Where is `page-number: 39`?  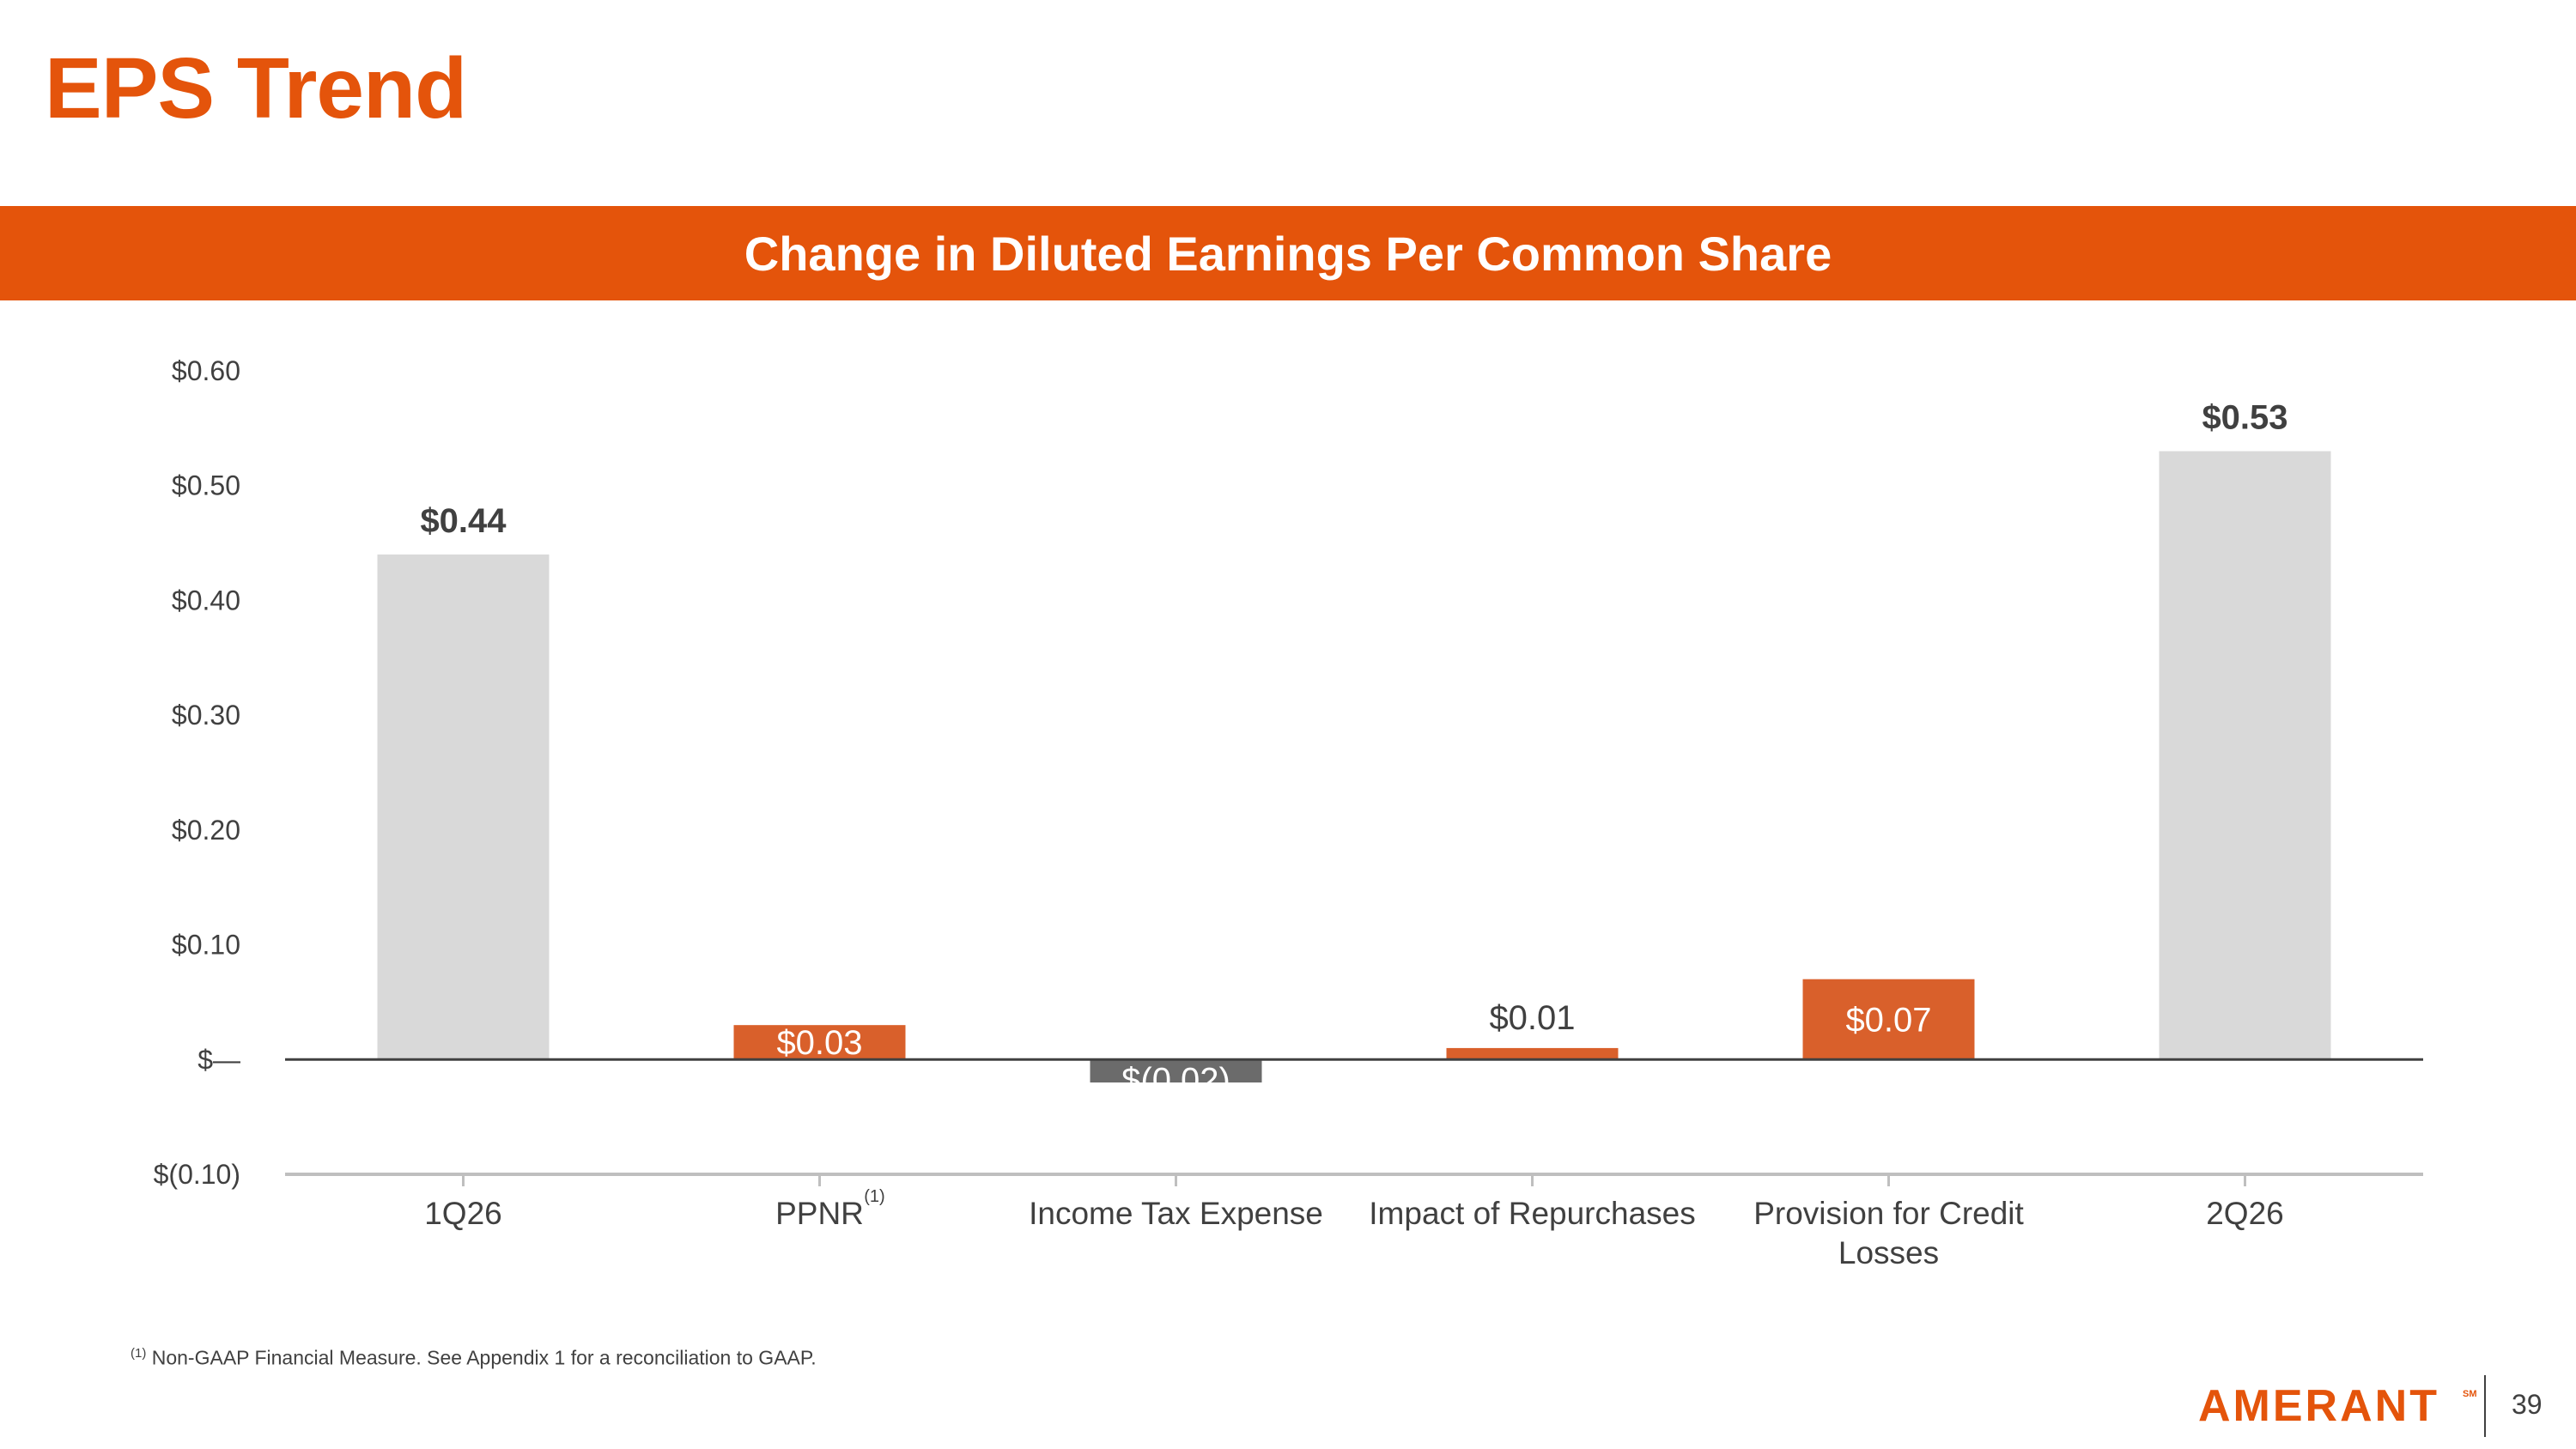 page-number: 39 is located at coordinates (2528, 1404).